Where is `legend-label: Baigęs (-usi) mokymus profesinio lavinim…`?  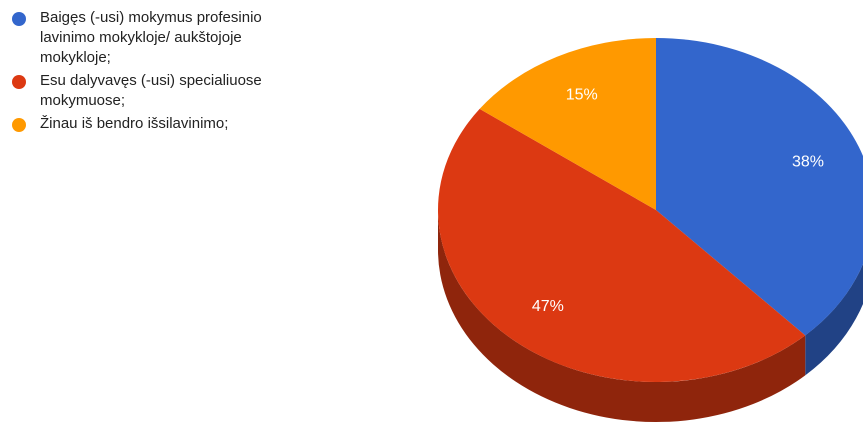
legend-label: Baigęs (-usi) mokymus profesinio lavinim… is located at coordinates (151, 37).